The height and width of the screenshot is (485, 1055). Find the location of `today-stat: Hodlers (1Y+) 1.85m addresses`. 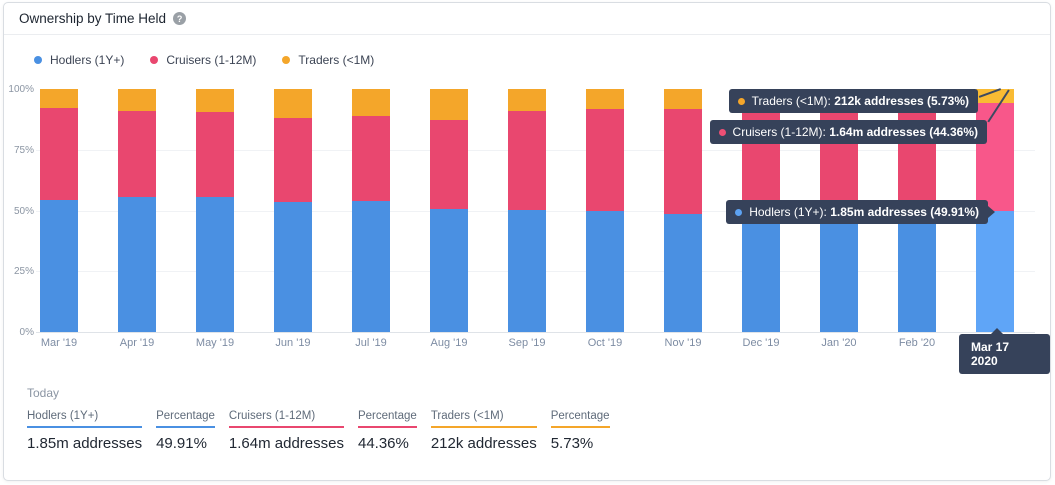

today-stat: Hodlers (1Y+) 1.85m addresses is located at coordinates (85, 431).